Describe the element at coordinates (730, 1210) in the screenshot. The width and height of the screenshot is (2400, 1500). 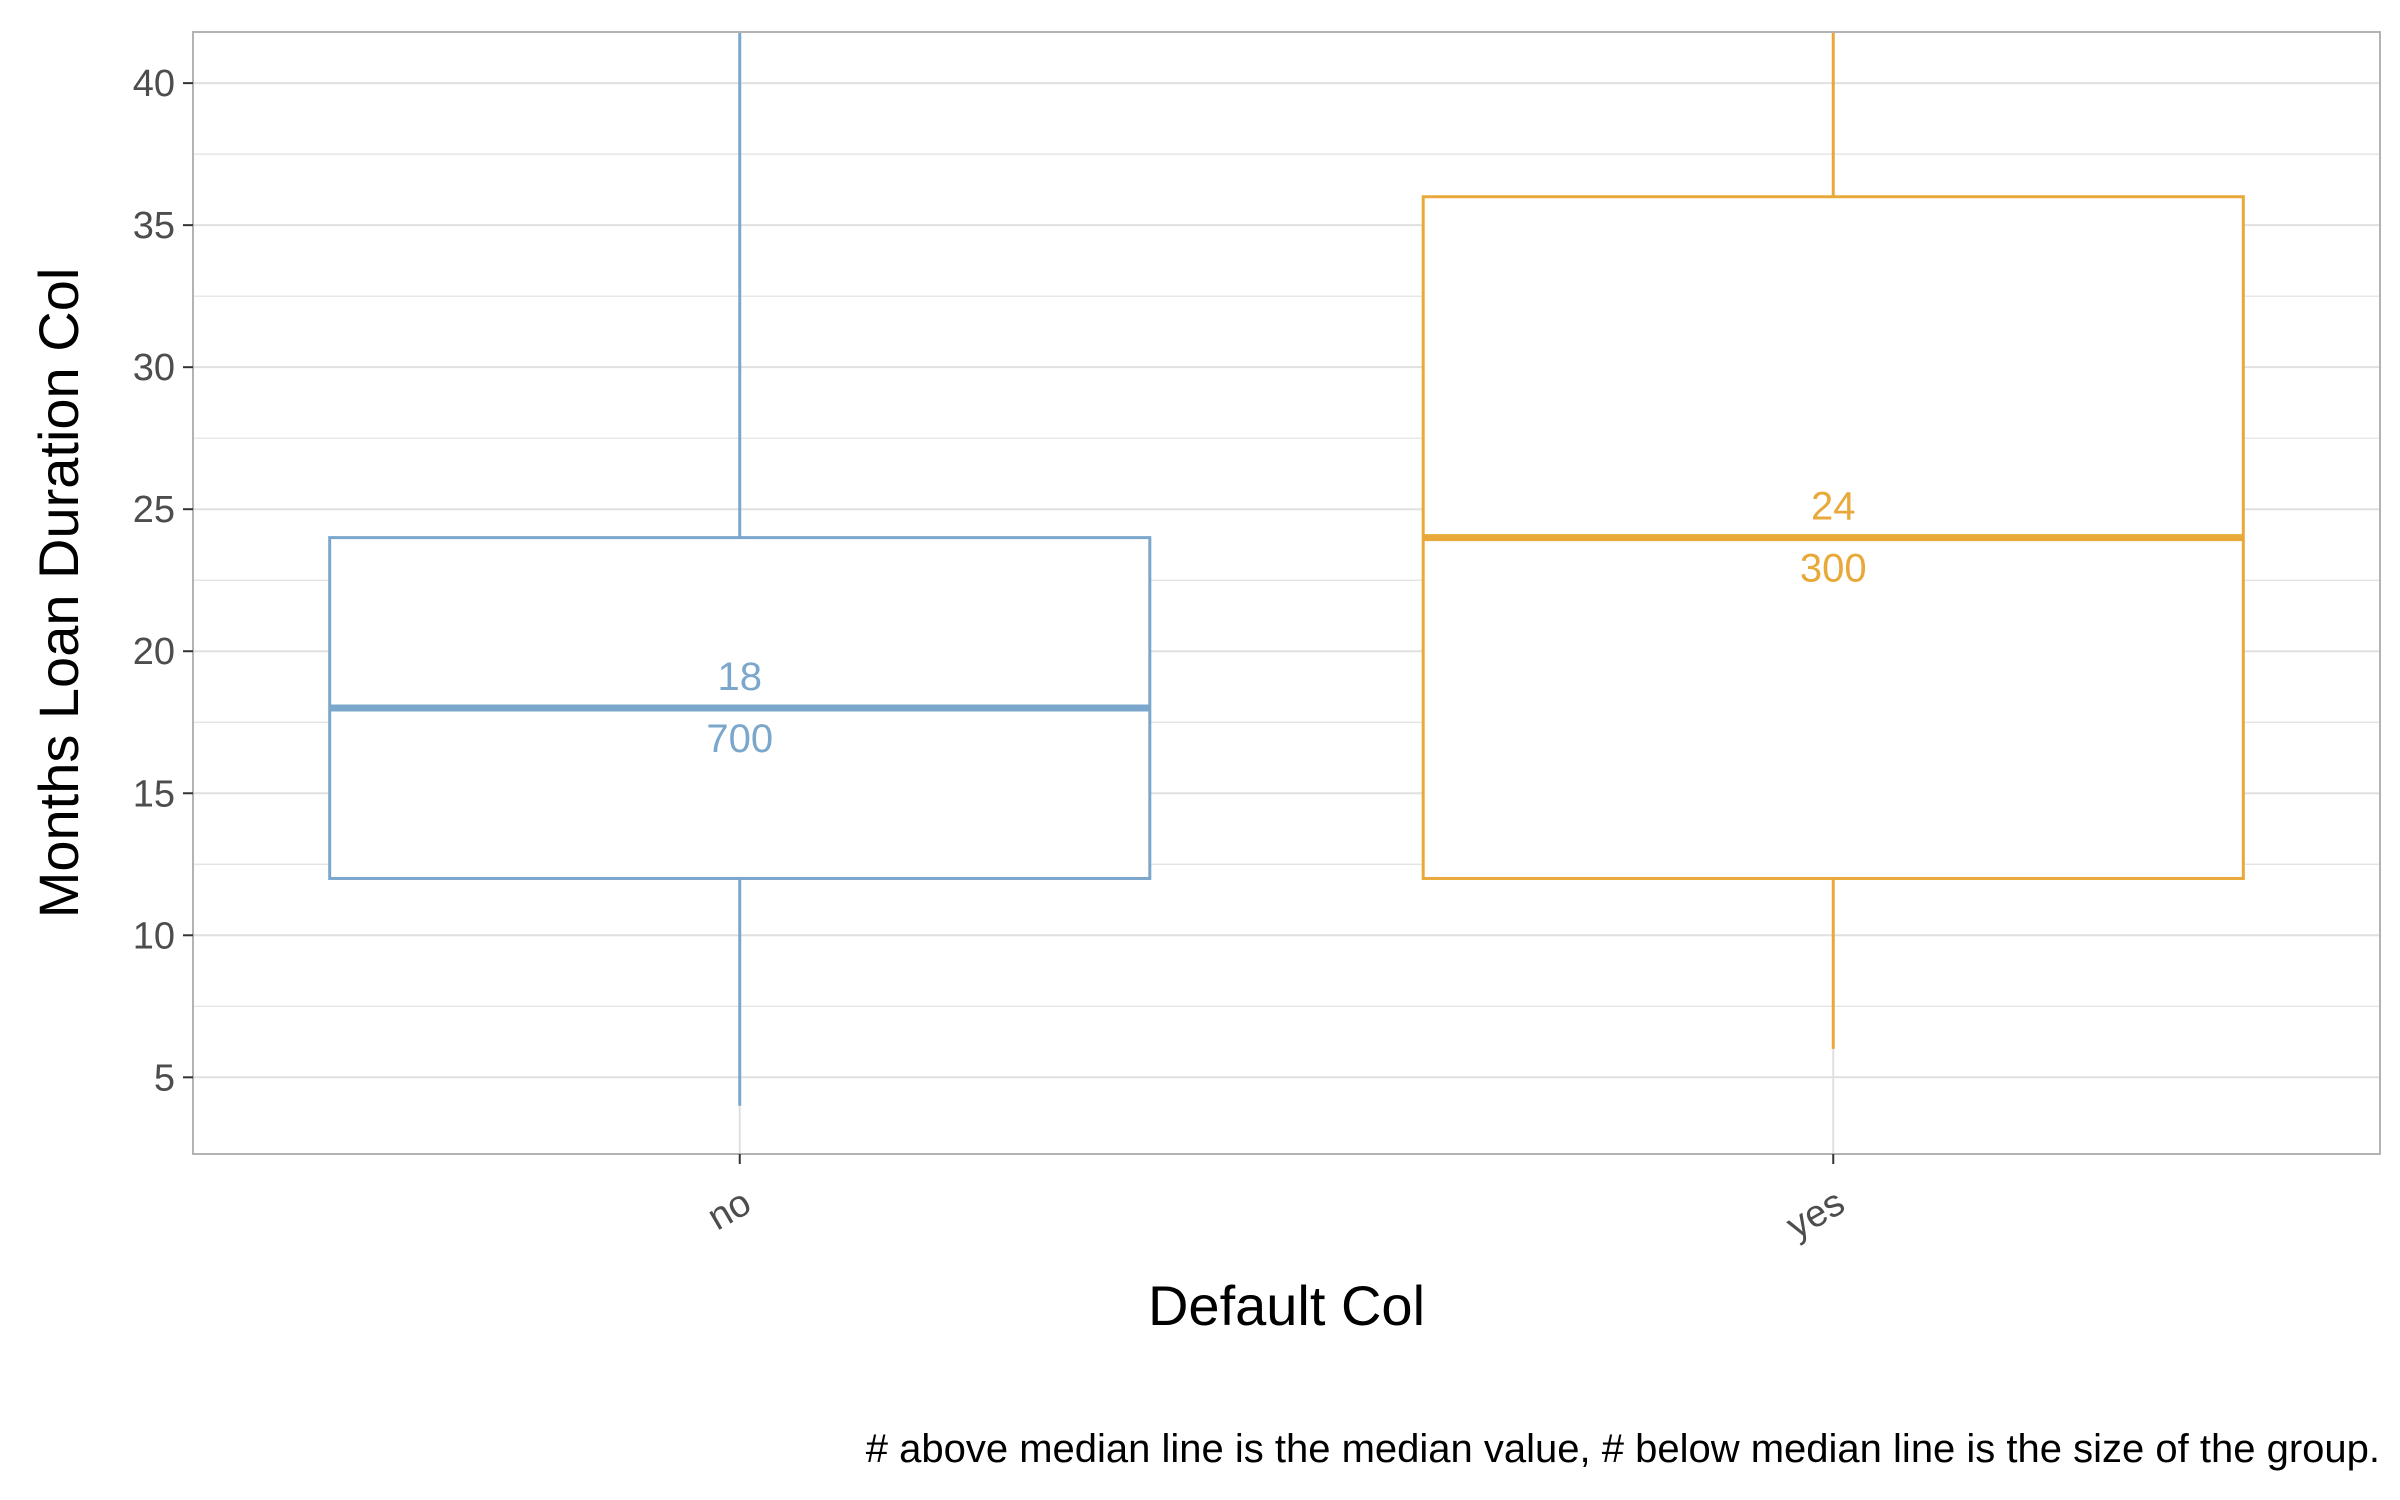
I see `x-tick-label: no` at that location.